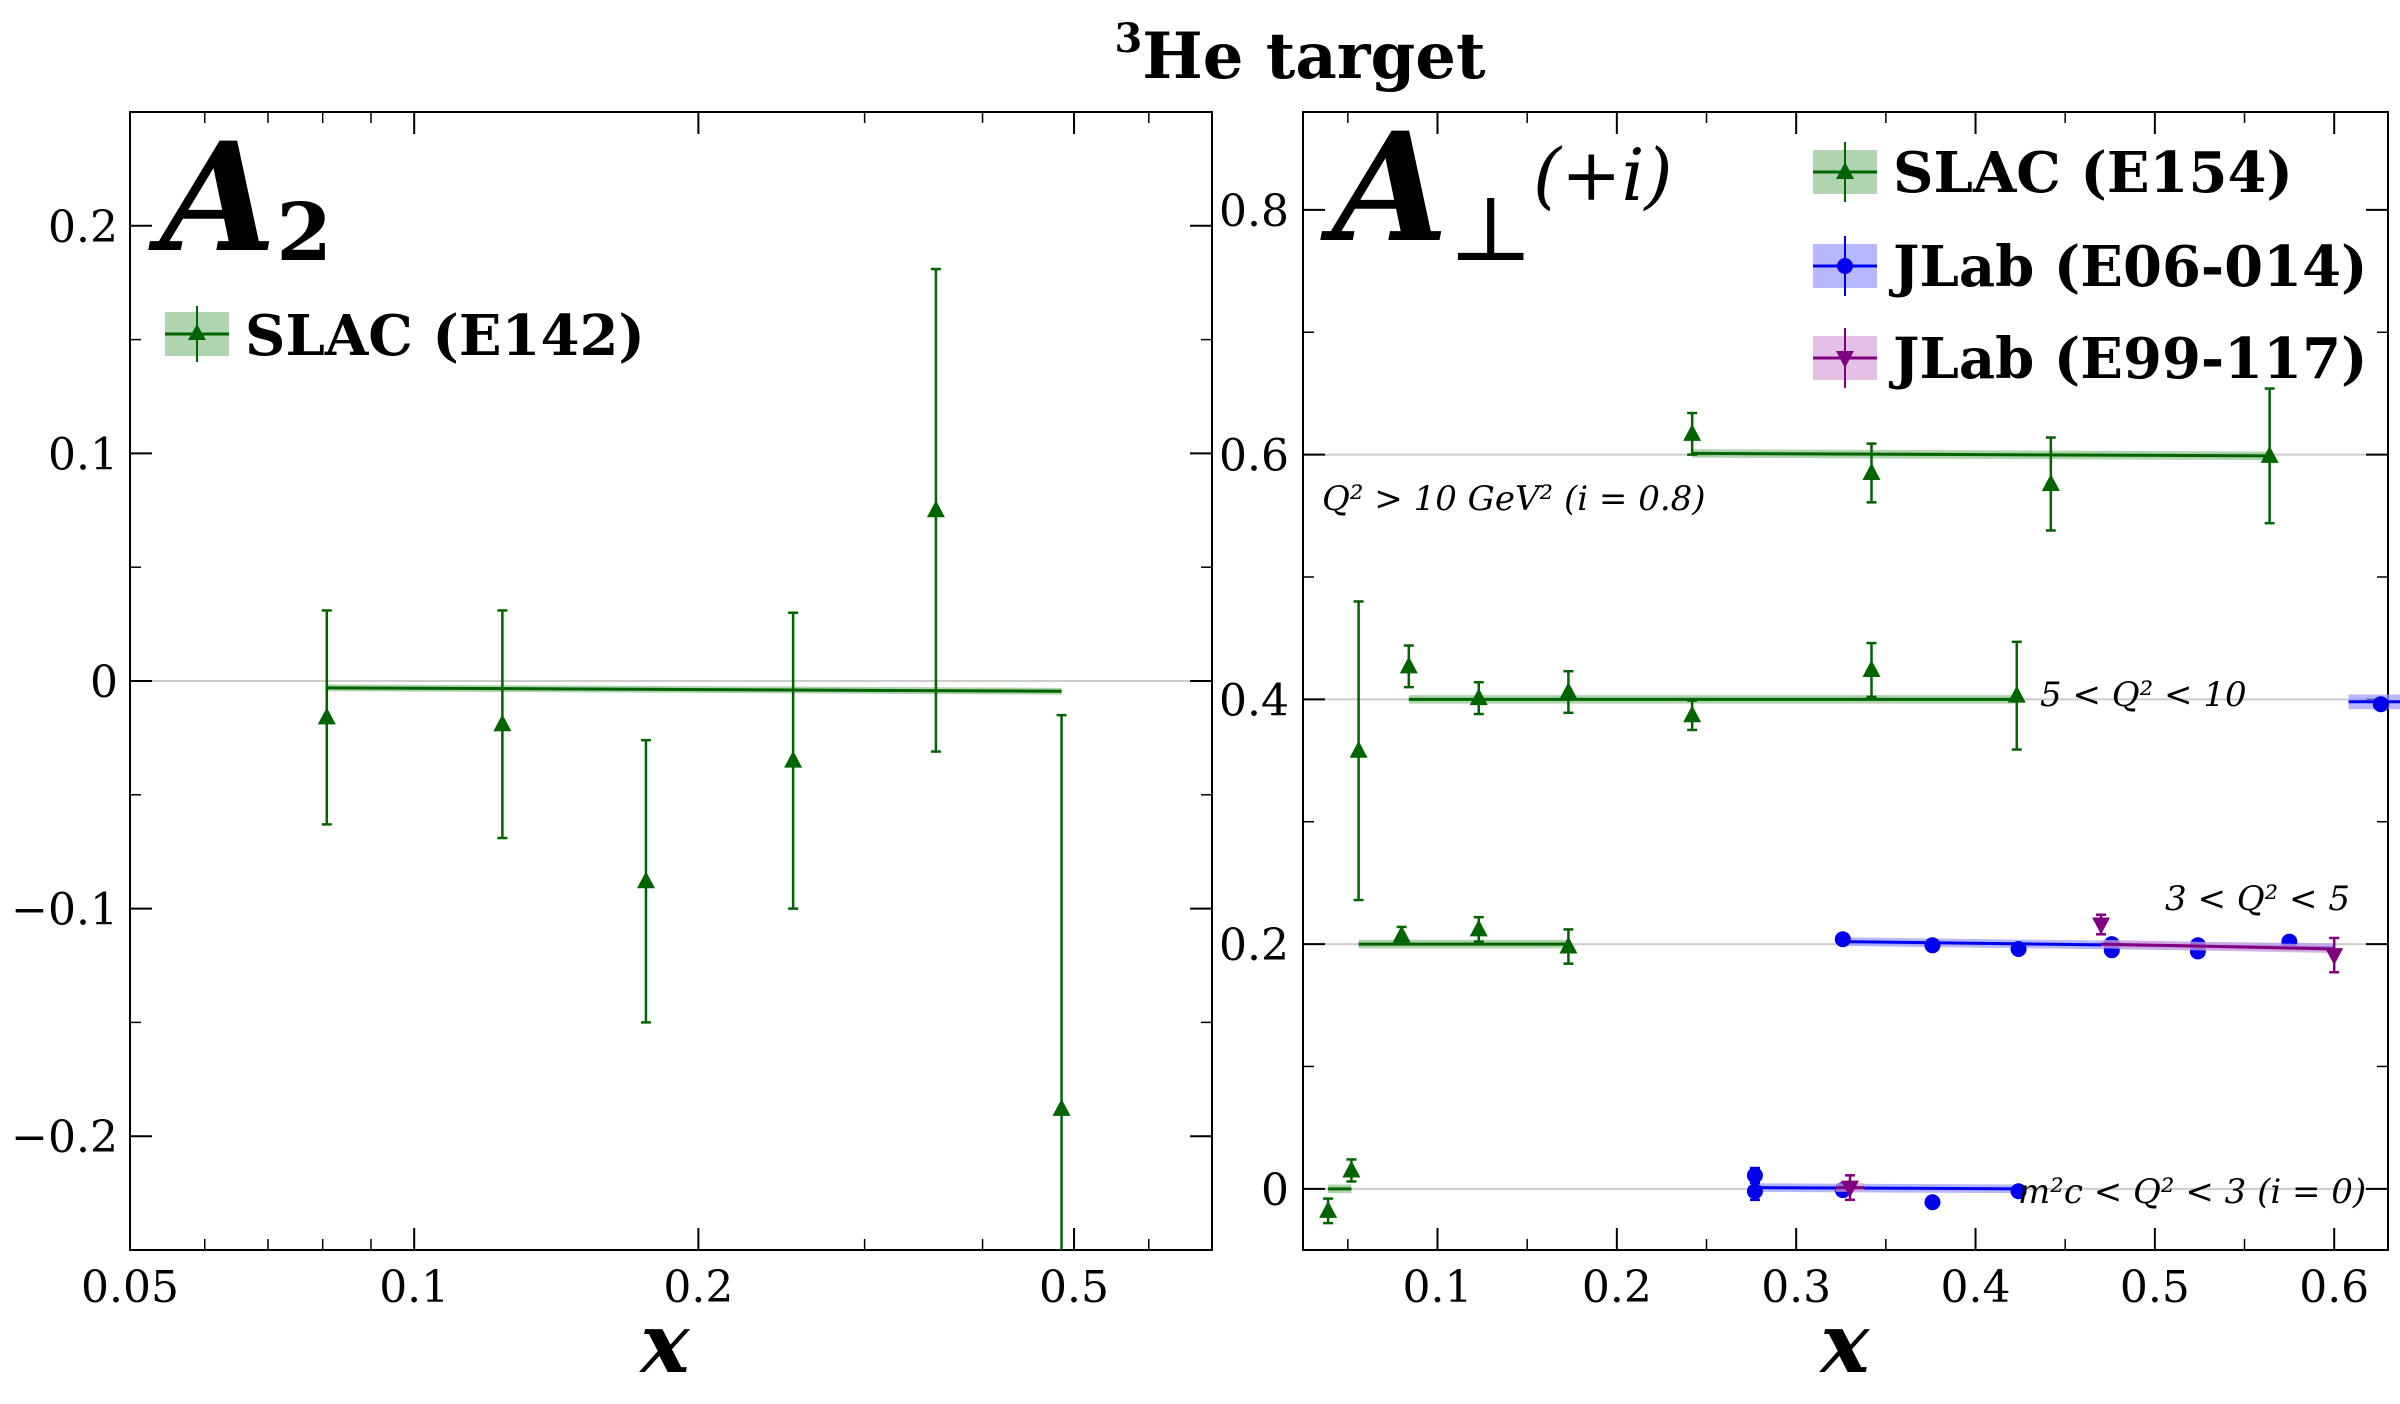  What do you see at coordinates (130, 1287) in the screenshot?
I see `x-tick-label: 0.05` at bounding box center [130, 1287].